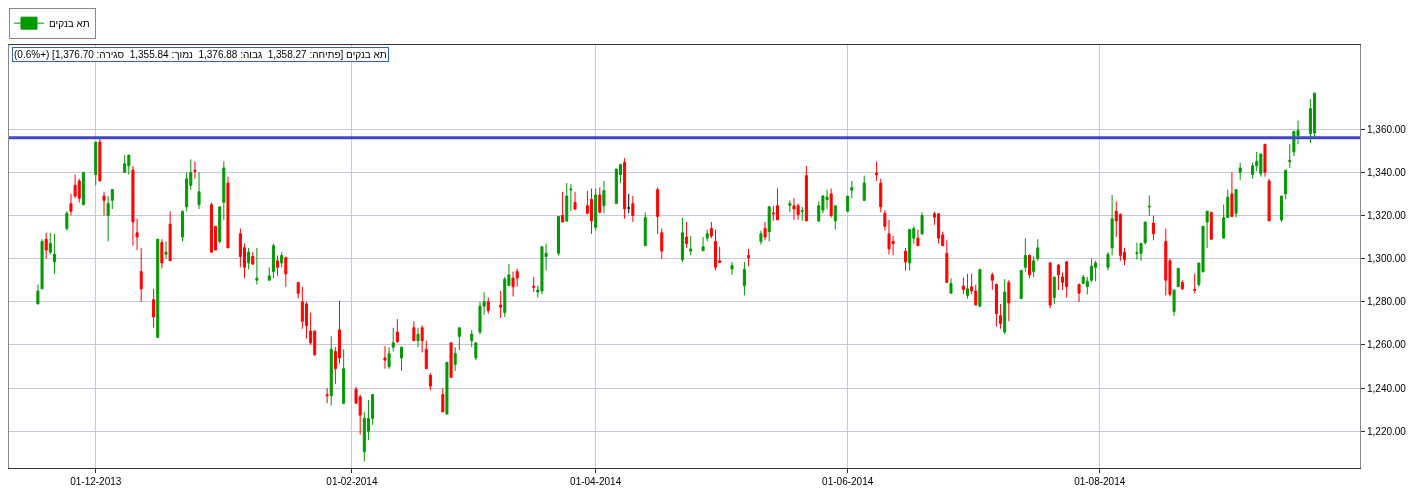 The image size is (1424, 495). Describe the element at coordinates (1387, 172) in the screenshot. I see `y-tick-label: 1,340.00` at that location.